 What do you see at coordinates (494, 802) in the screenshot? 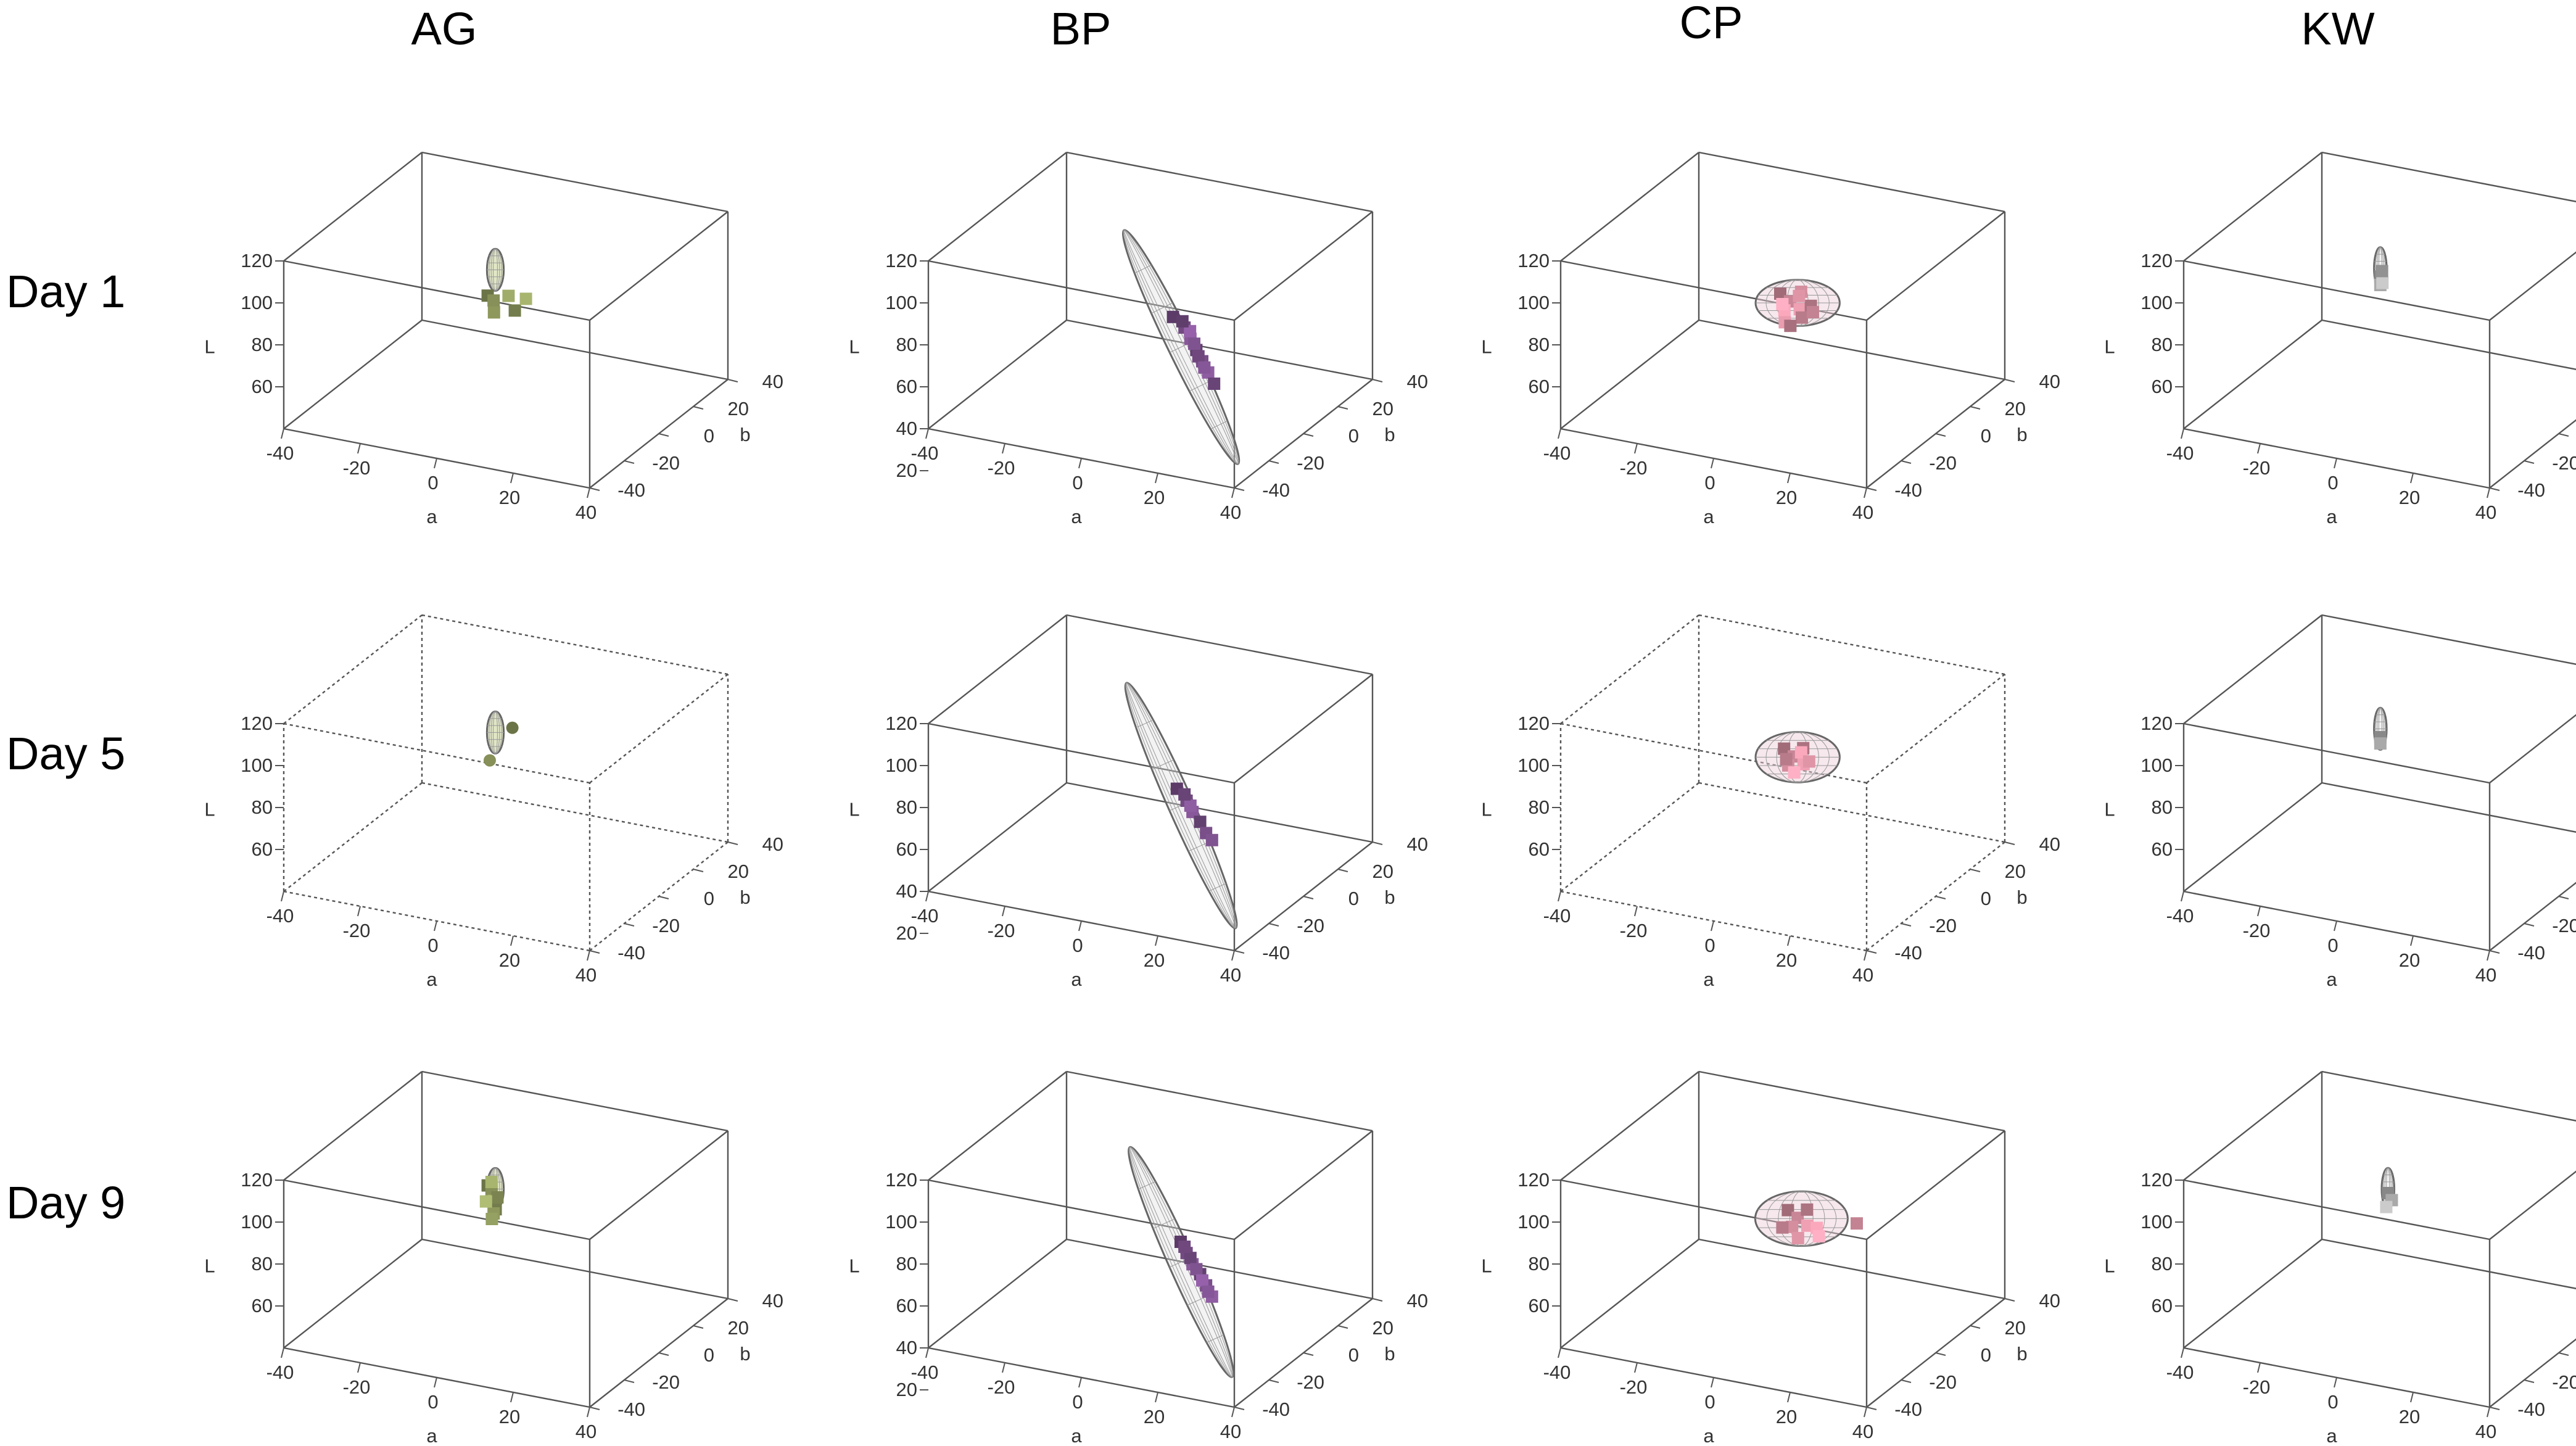
I see `panel-ag-day5: 60 80 100 120 L -40 -20 0 20 40 a -40 -20 0 20 40 b` at bounding box center [494, 802].